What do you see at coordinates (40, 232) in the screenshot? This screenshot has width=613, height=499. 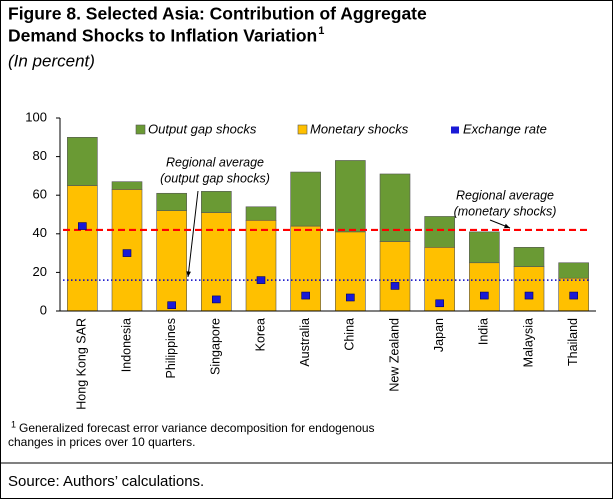 I see `y-tick-label: 40` at bounding box center [40, 232].